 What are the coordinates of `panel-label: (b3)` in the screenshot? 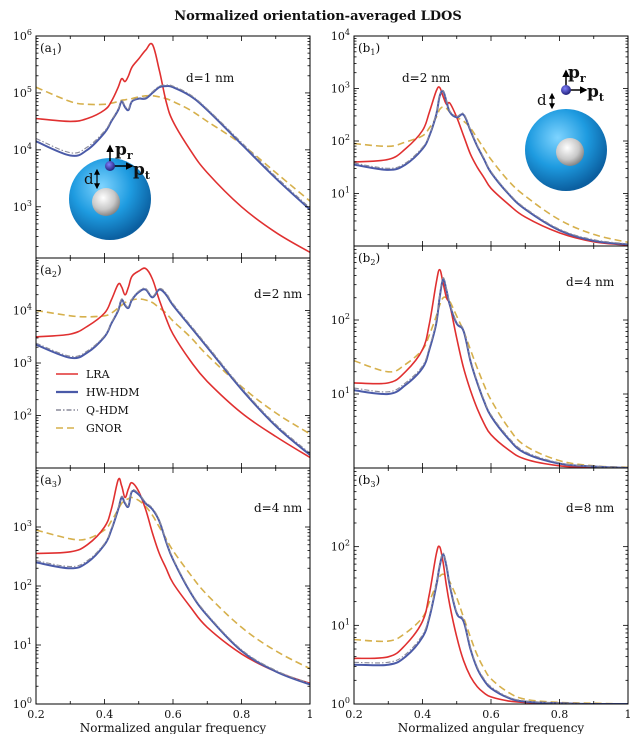 It's located at (369, 481).